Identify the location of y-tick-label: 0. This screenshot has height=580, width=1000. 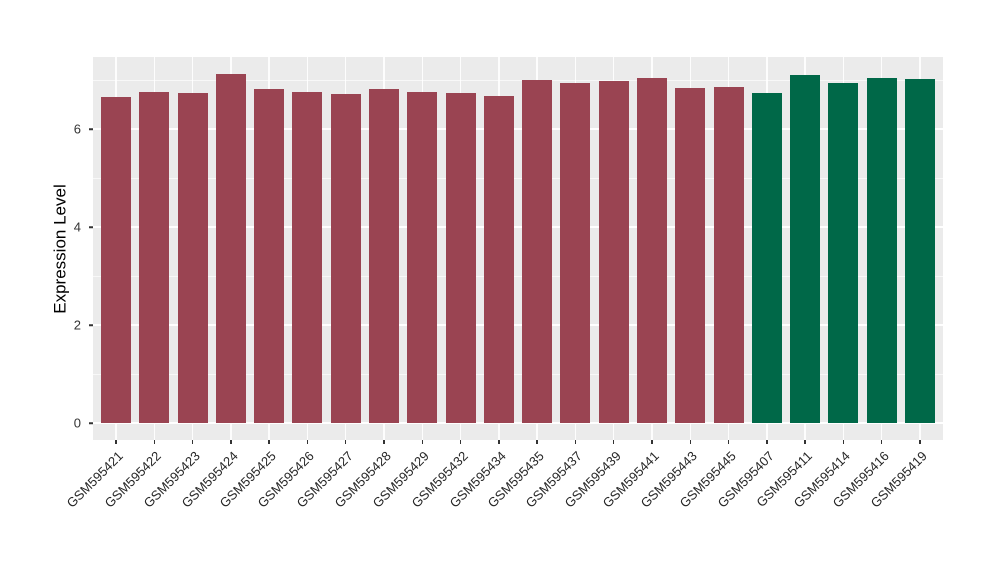
(77, 423).